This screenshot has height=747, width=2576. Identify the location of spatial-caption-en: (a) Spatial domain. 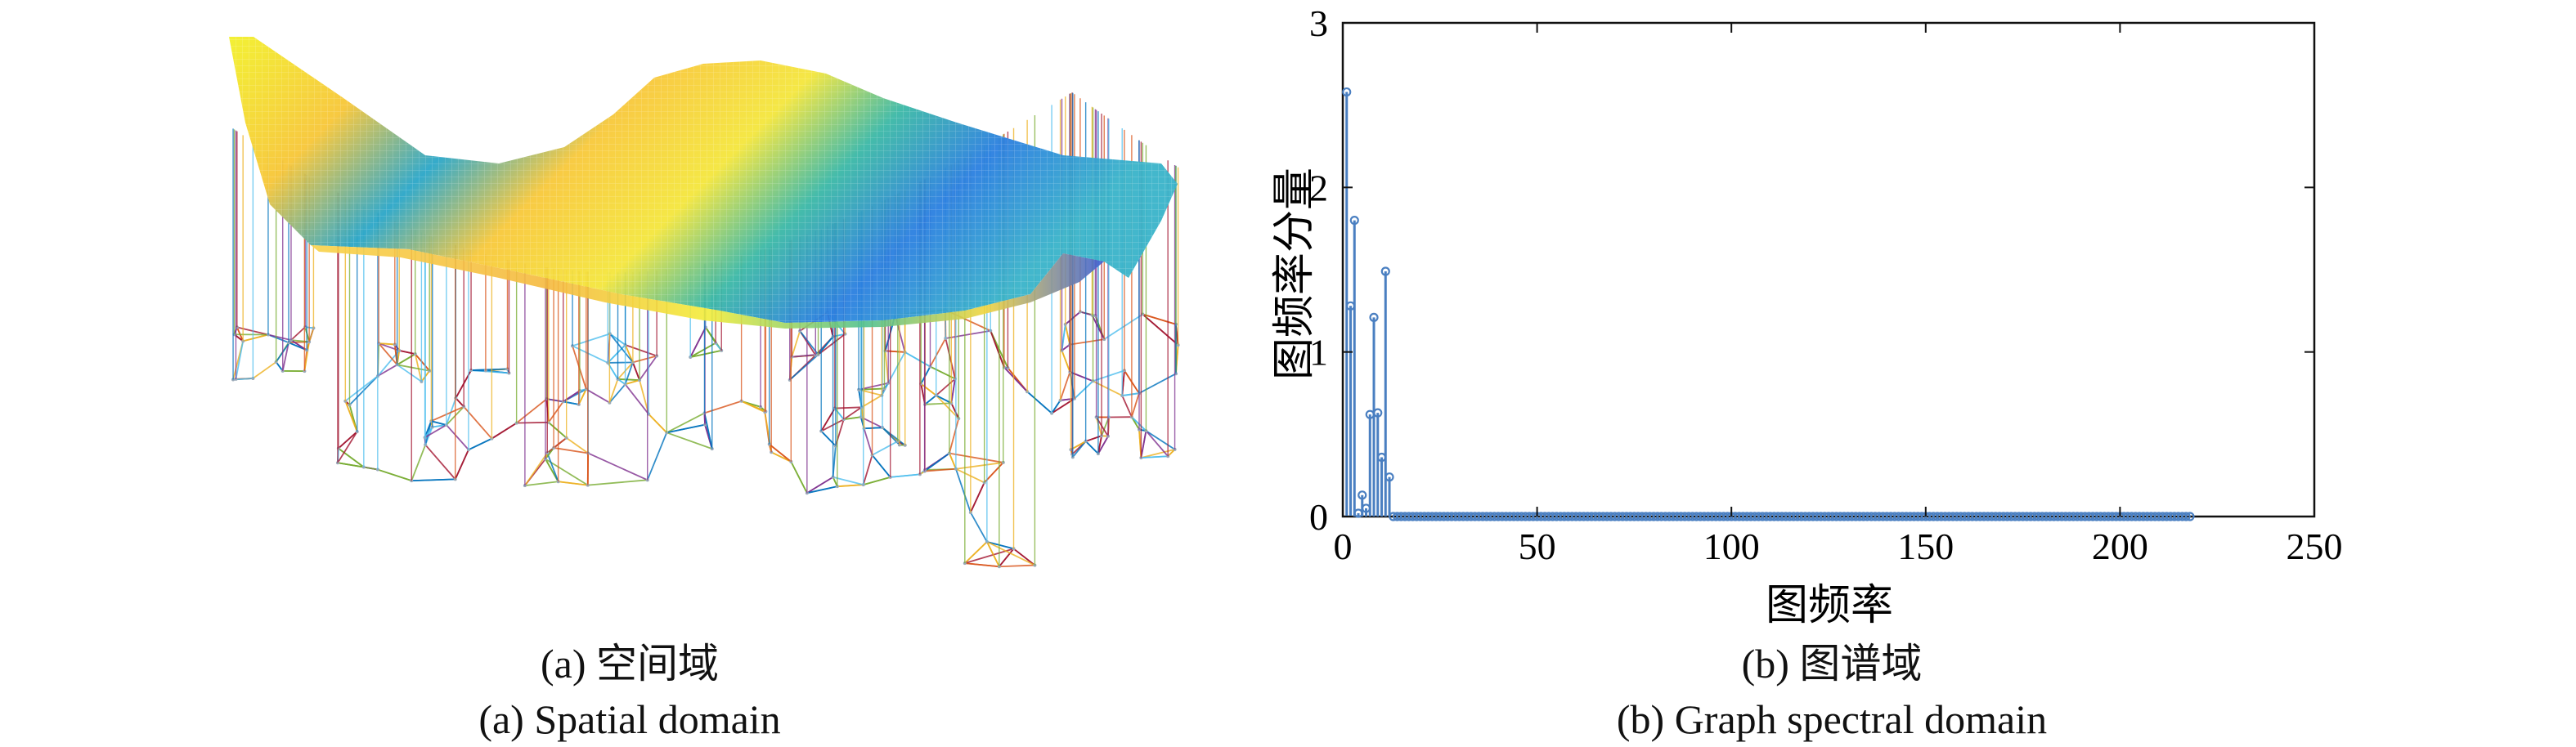
(629, 719).